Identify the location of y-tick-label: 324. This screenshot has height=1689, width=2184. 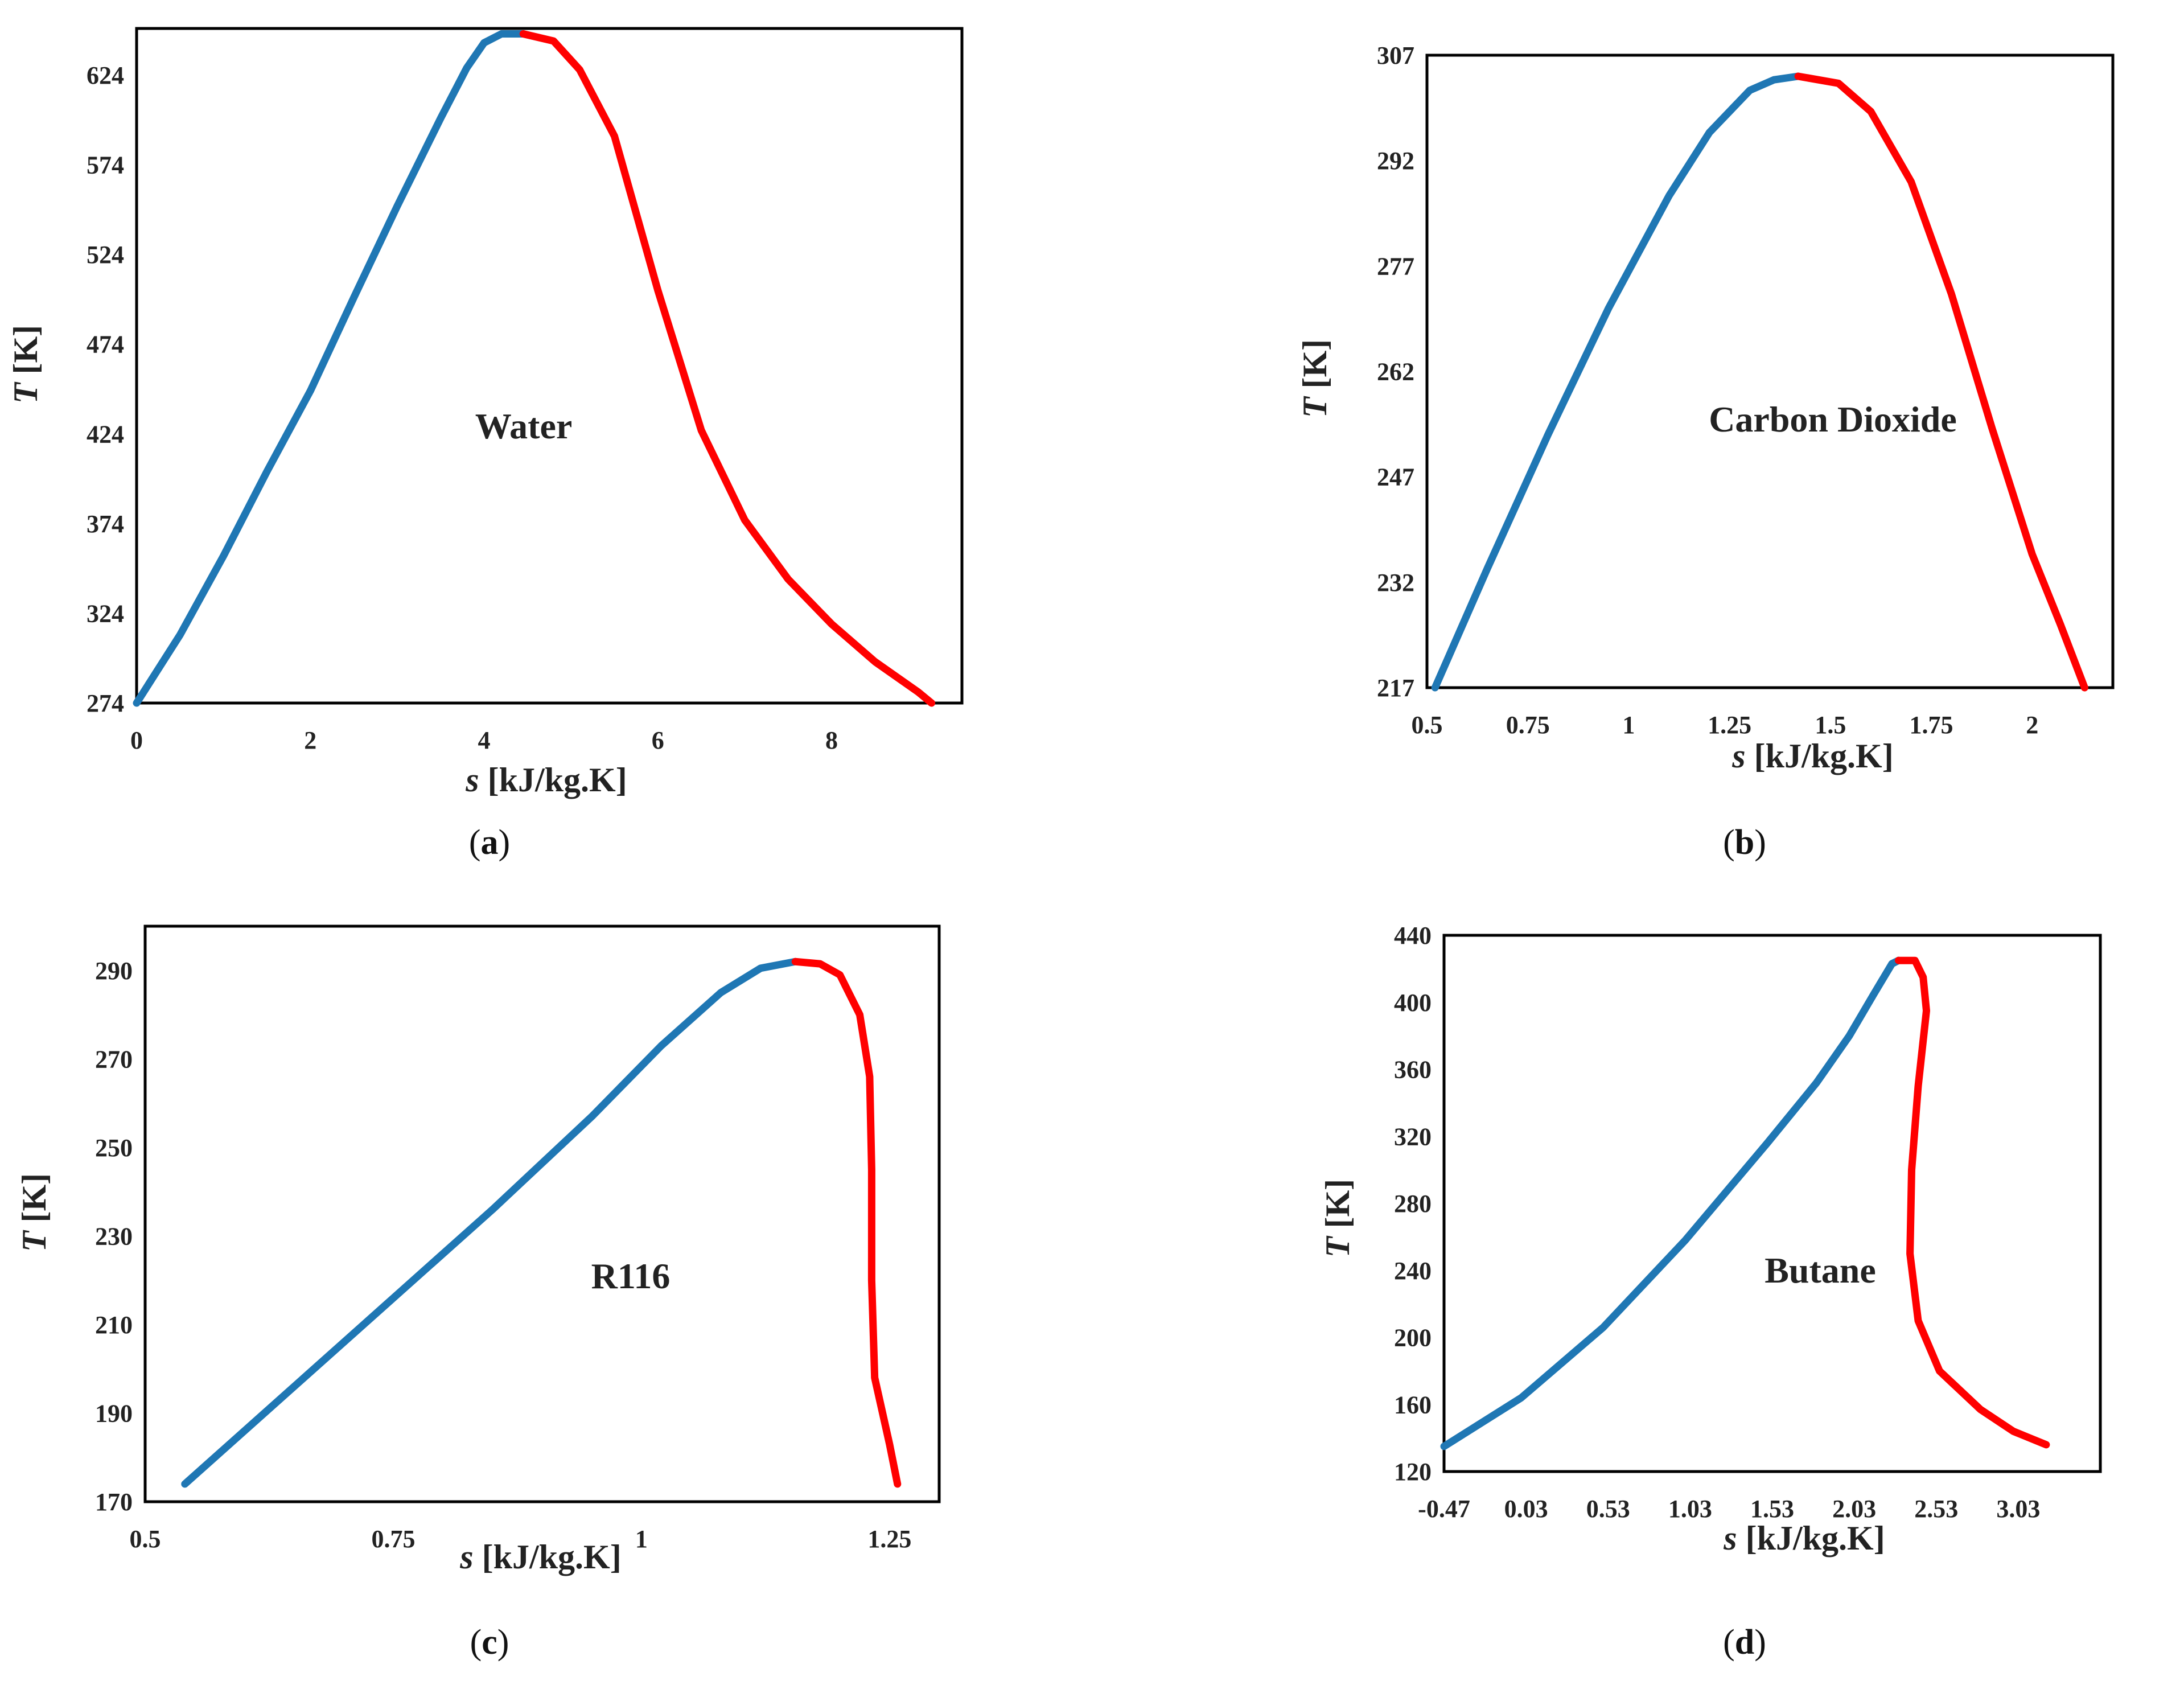
(105, 613).